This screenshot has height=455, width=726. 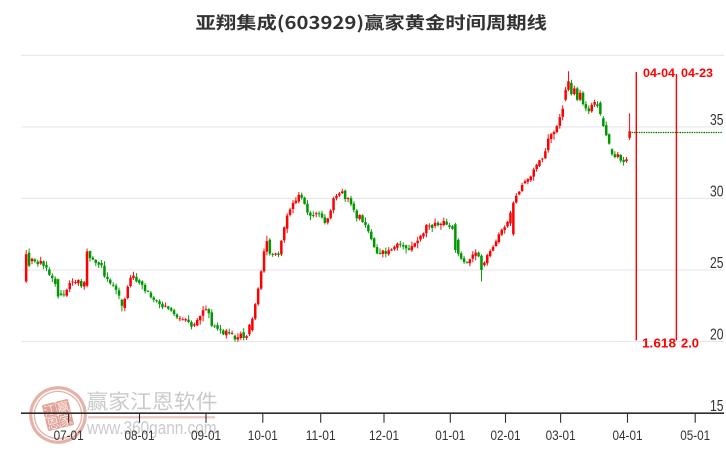 I want to click on svg-text: 11-01, so click(x=321, y=435).